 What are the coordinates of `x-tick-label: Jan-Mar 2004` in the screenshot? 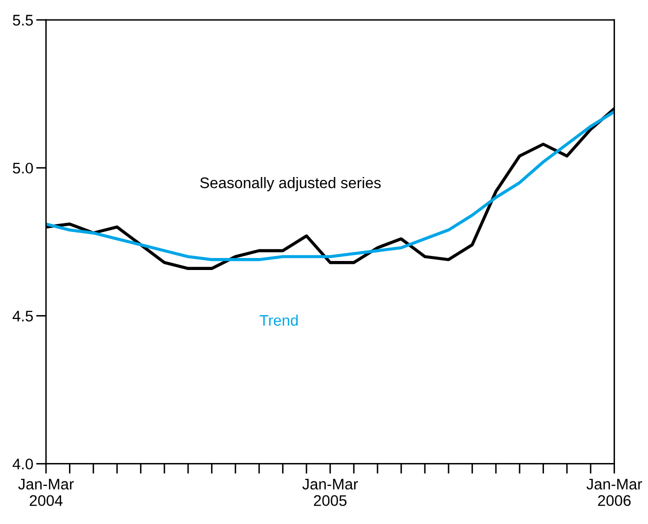 It's located at (46, 492).